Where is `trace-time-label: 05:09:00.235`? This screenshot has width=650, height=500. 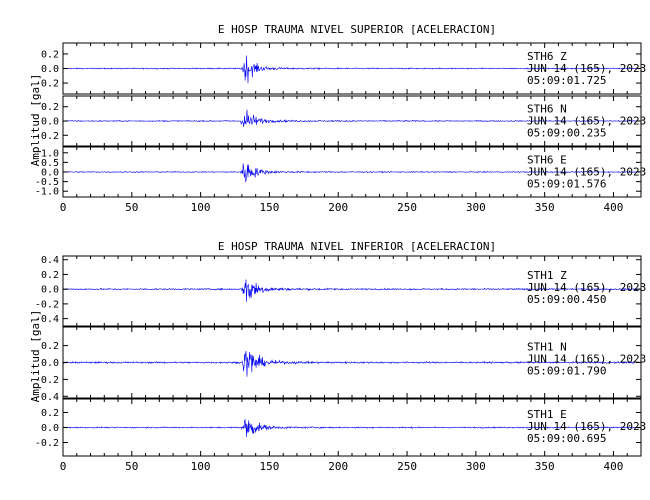 trace-time-label: 05:09:00.235 is located at coordinates (566, 133).